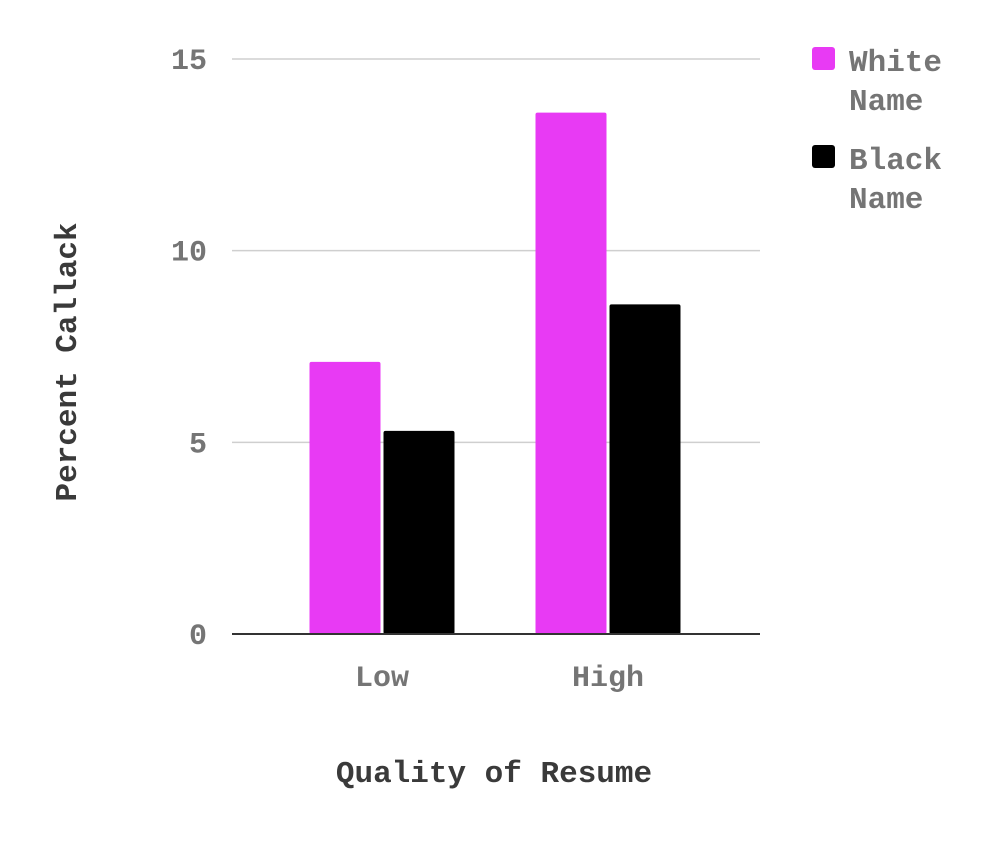 Image resolution: width=992 pixels, height=844 pixels. What do you see at coordinates (895, 181) in the screenshot?
I see `legend-label: Black Name` at bounding box center [895, 181].